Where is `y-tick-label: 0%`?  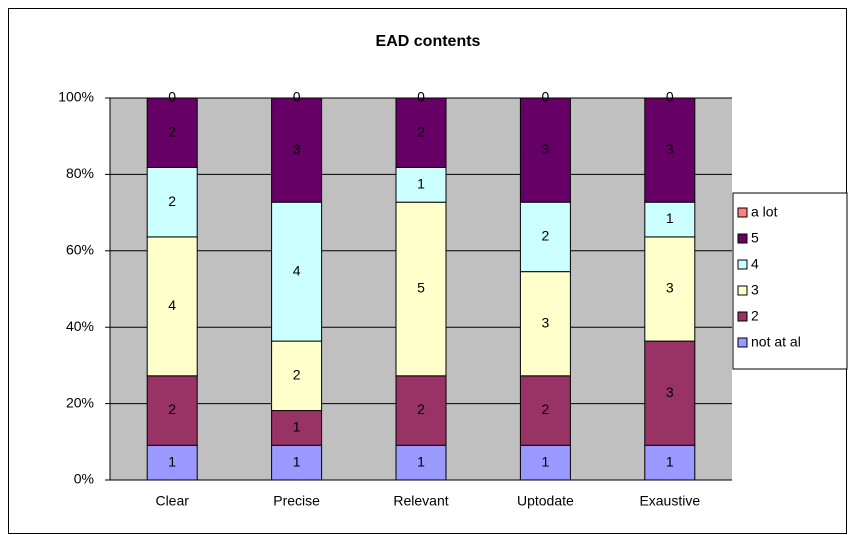
y-tick-label: 0% is located at coordinates (84, 479).